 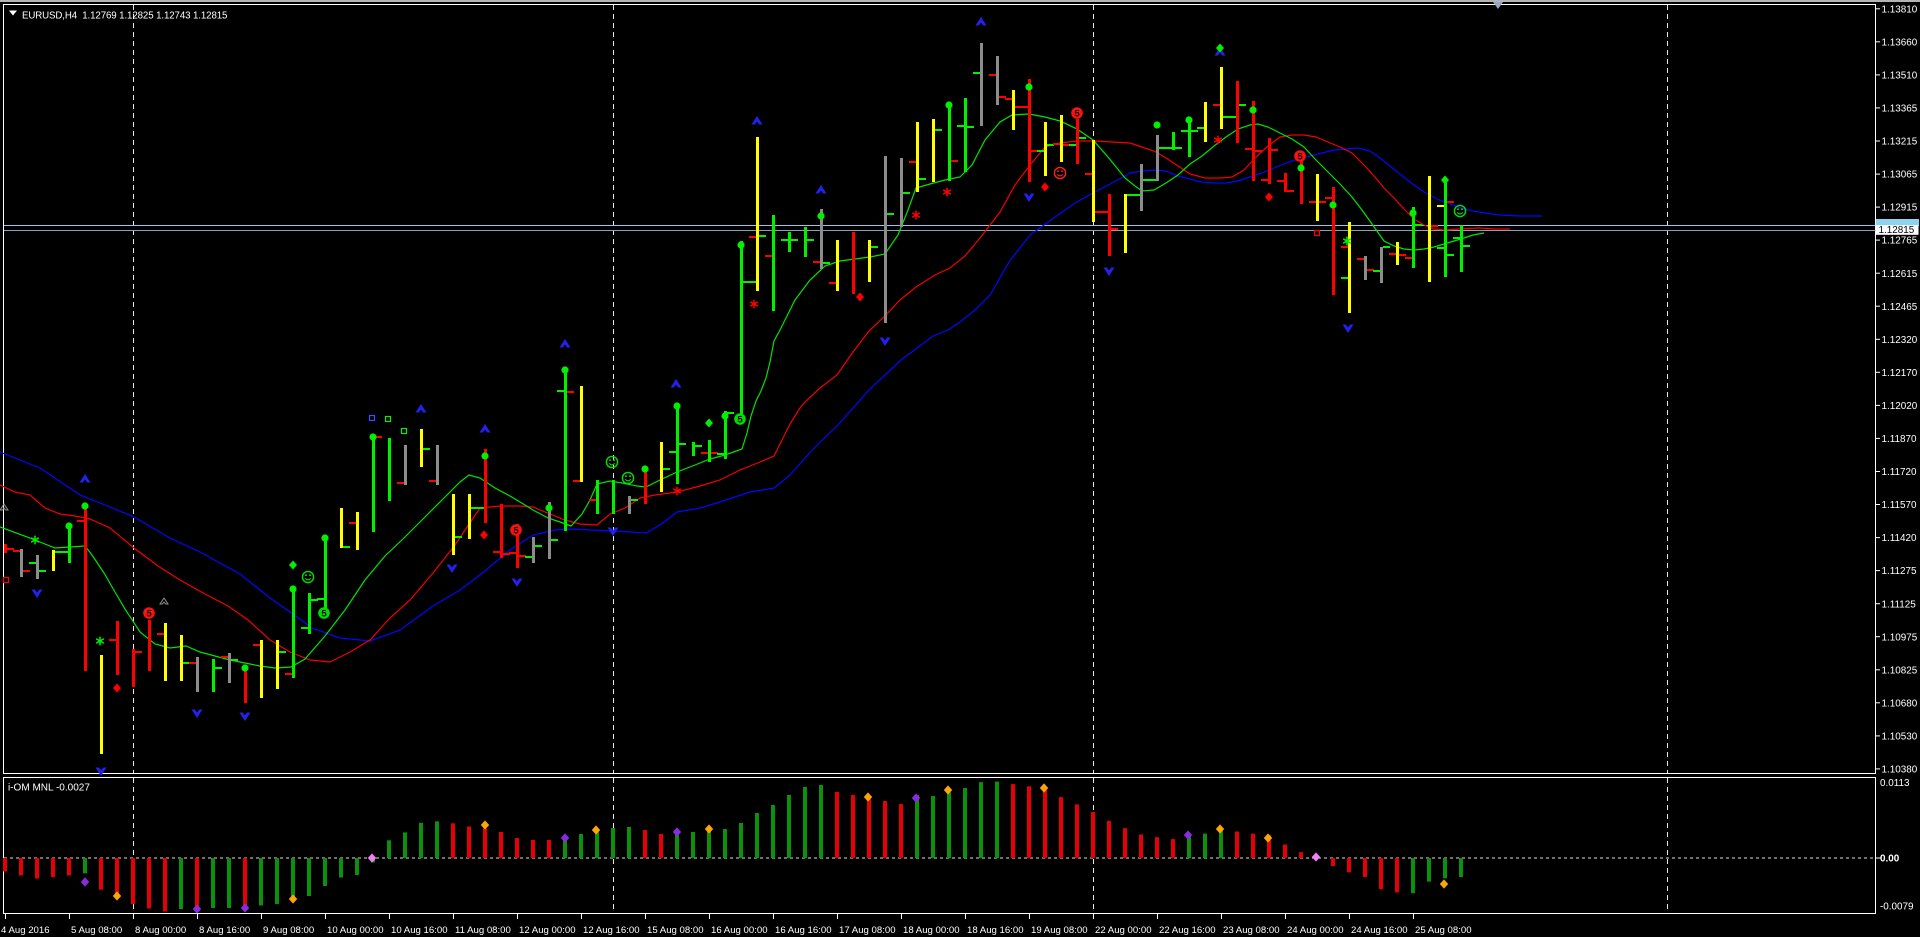 What do you see at coordinates (1900, 373) in the screenshot?
I see `svg-text: 1.12170` at bounding box center [1900, 373].